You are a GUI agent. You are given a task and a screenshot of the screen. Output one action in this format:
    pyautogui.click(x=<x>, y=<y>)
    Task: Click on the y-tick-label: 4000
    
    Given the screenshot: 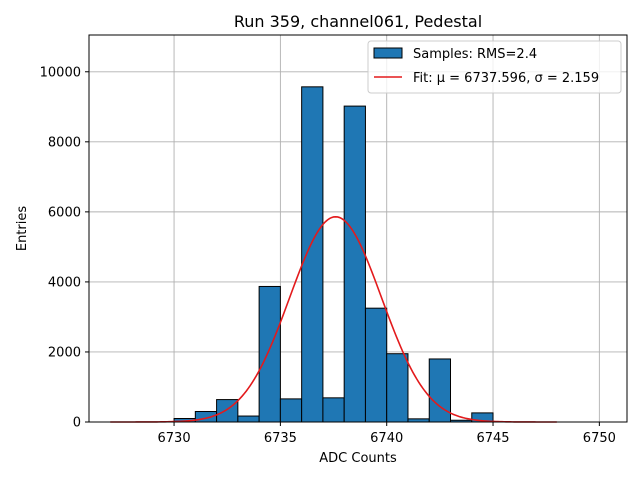 What is the action you would take?
    pyautogui.click(x=64, y=282)
    